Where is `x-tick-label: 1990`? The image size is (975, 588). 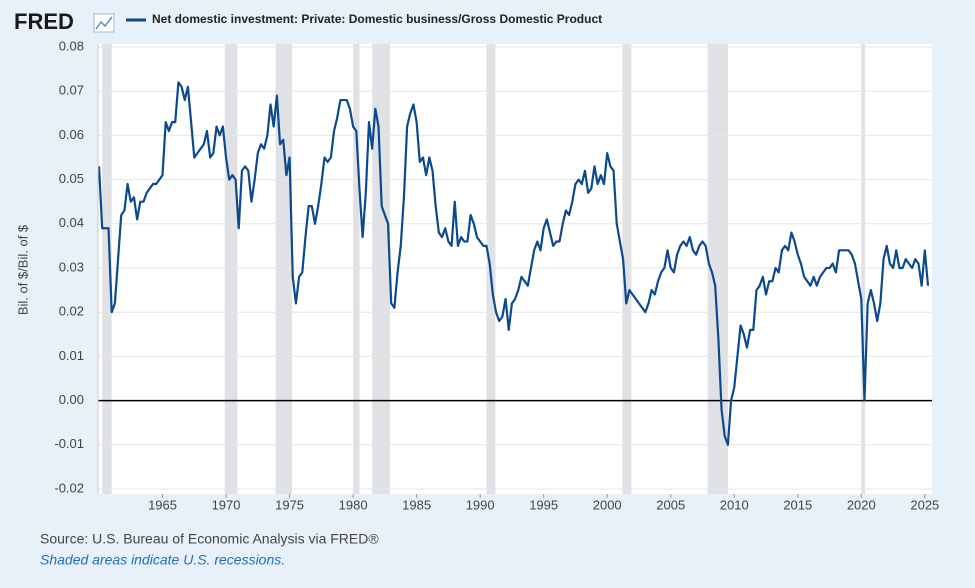
x-tick-label: 1990 is located at coordinates (480, 504).